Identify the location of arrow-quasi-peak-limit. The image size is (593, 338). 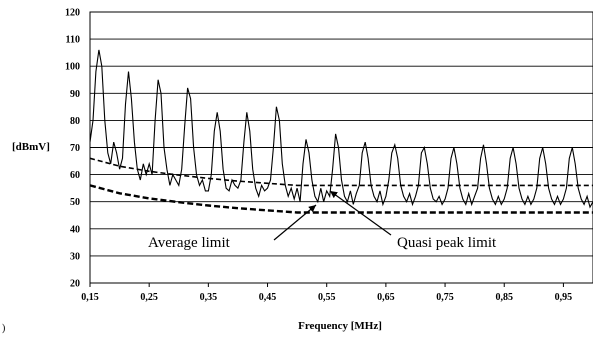
(360, 213).